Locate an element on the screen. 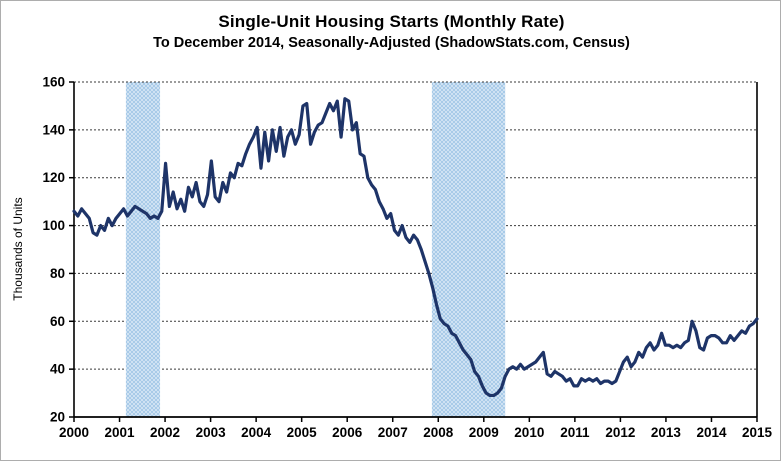 The image size is (781, 461). y-tick-label: 20 is located at coordinates (57, 417).